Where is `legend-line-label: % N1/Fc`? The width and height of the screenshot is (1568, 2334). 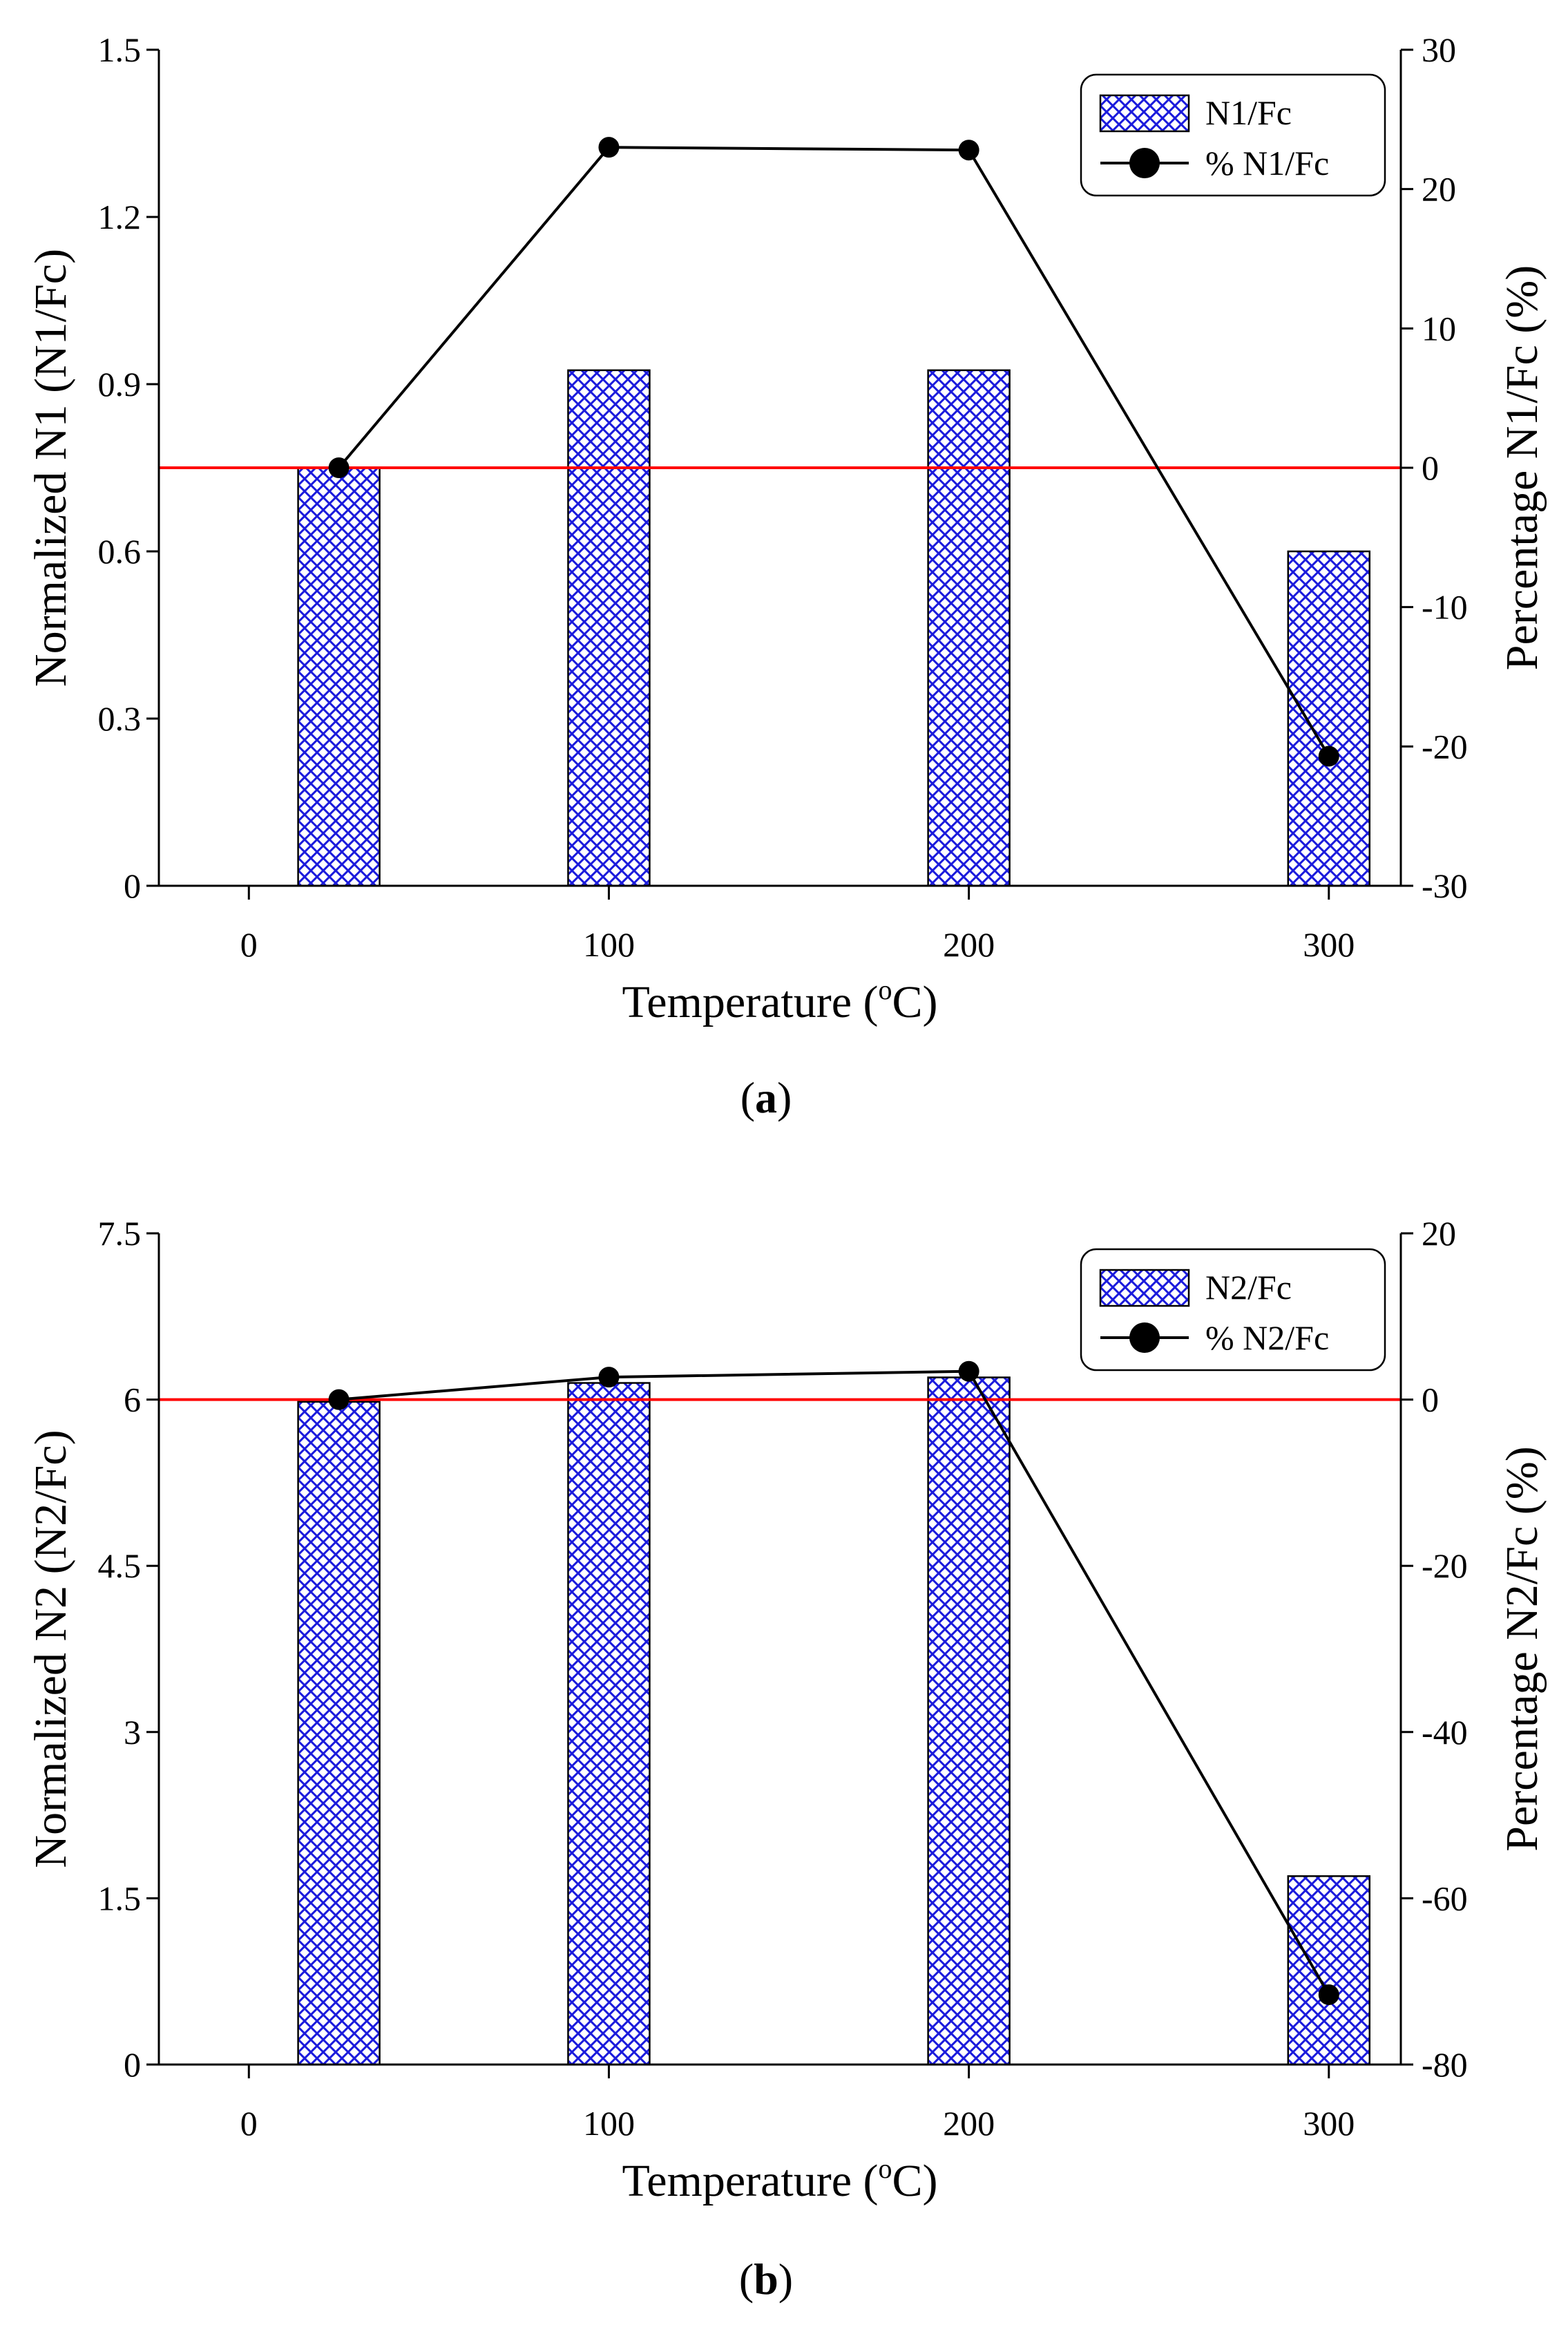
legend-line-label: % N1/Fc is located at coordinates (1267, 163).